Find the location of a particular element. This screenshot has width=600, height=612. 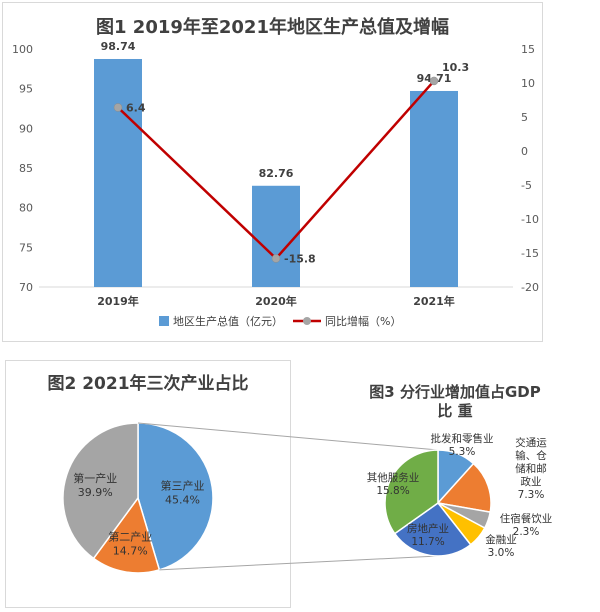

legend-swatch-marker is located at coordinates (307, 321).